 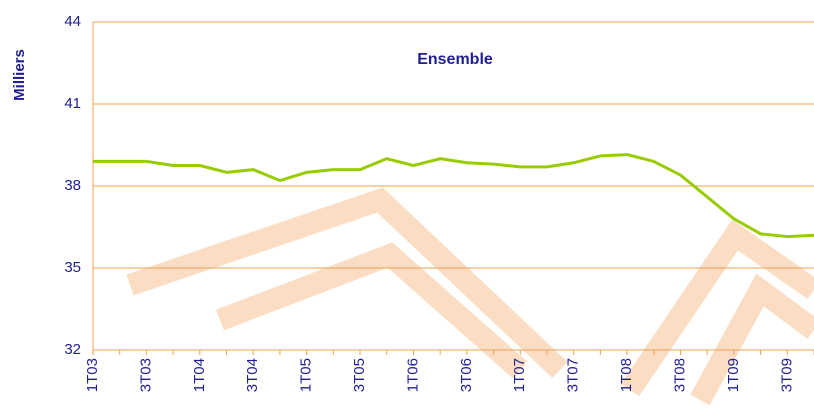 I want to click on y-tick-label: 32, so click(x=72, y=349).